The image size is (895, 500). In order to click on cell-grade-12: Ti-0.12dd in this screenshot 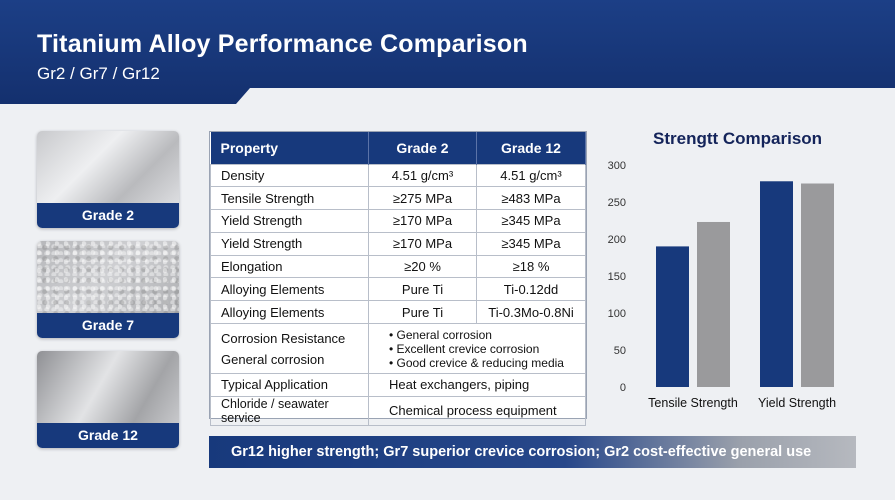, I will do `click(531, 289)`.